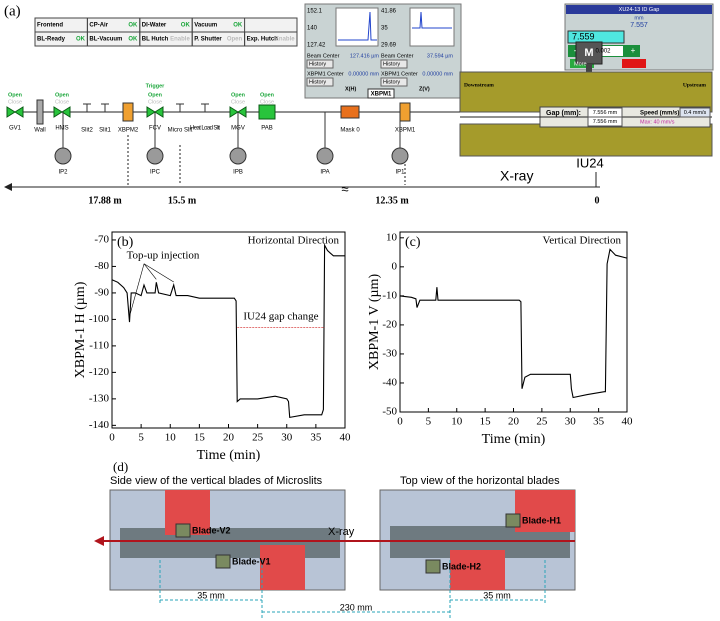 The height and width of the screenshot is (621, 720). Describe the element at coordinates (389, 12) in the screenshot. I see `label: 41.86` at that location.